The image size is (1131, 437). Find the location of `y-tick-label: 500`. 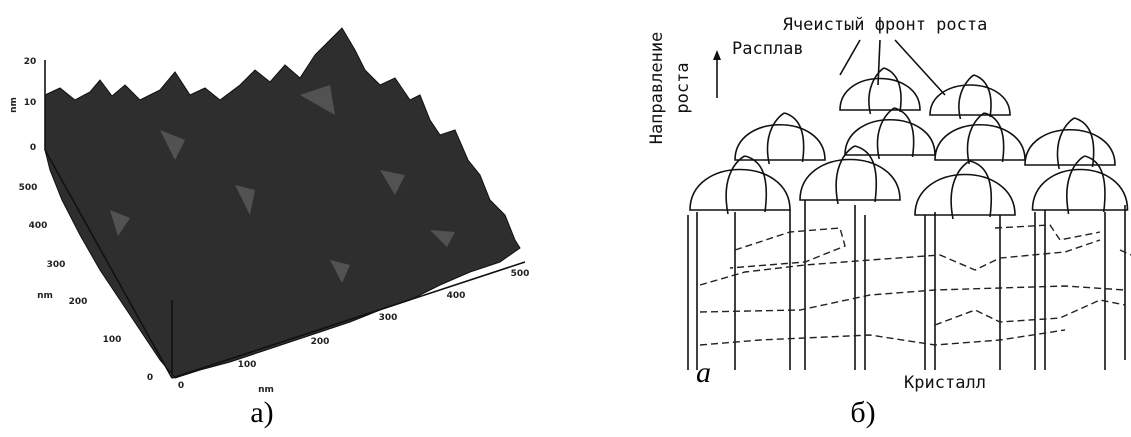

y-tick-label: 500 is located at coordinates (28, 188).